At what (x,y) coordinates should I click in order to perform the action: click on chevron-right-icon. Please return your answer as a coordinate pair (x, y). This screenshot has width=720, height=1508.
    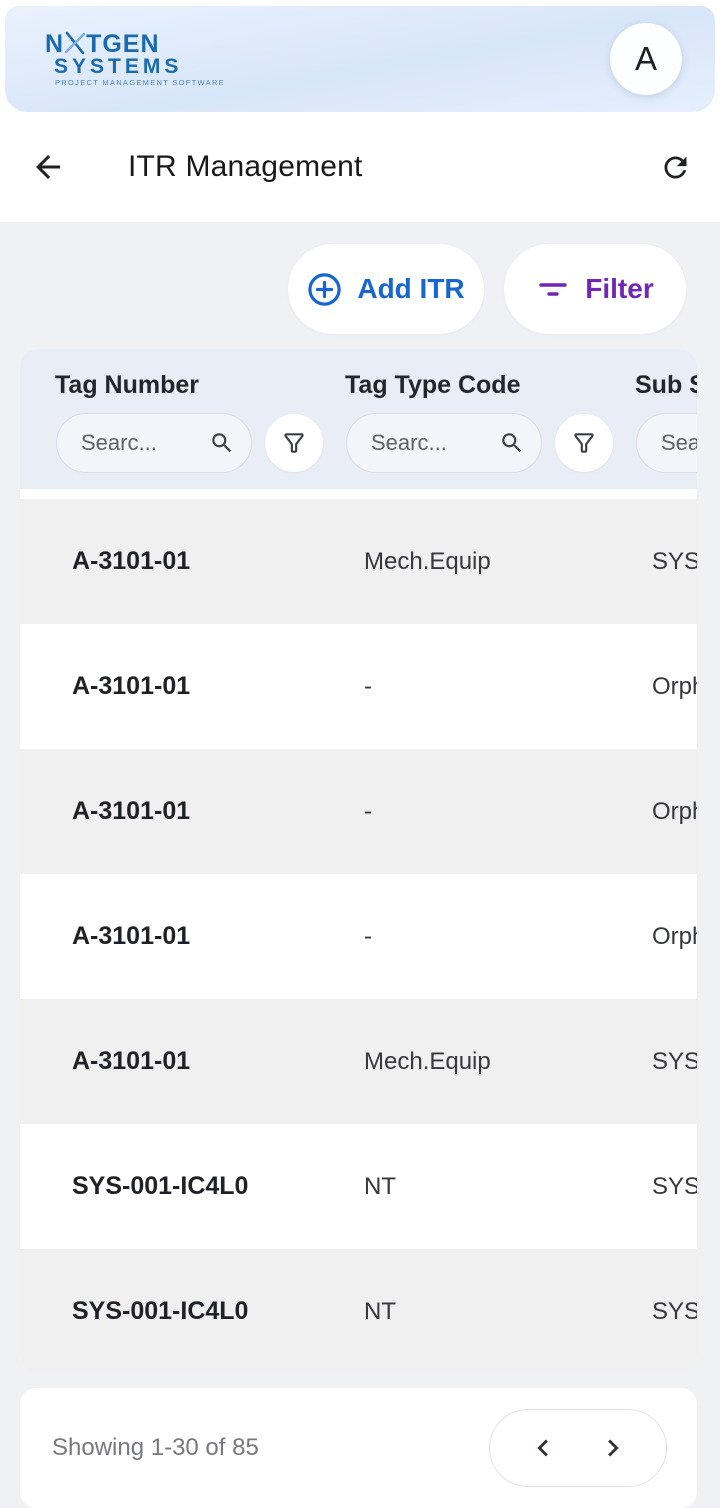
    Looking at the image, I should click on (613, 1448).